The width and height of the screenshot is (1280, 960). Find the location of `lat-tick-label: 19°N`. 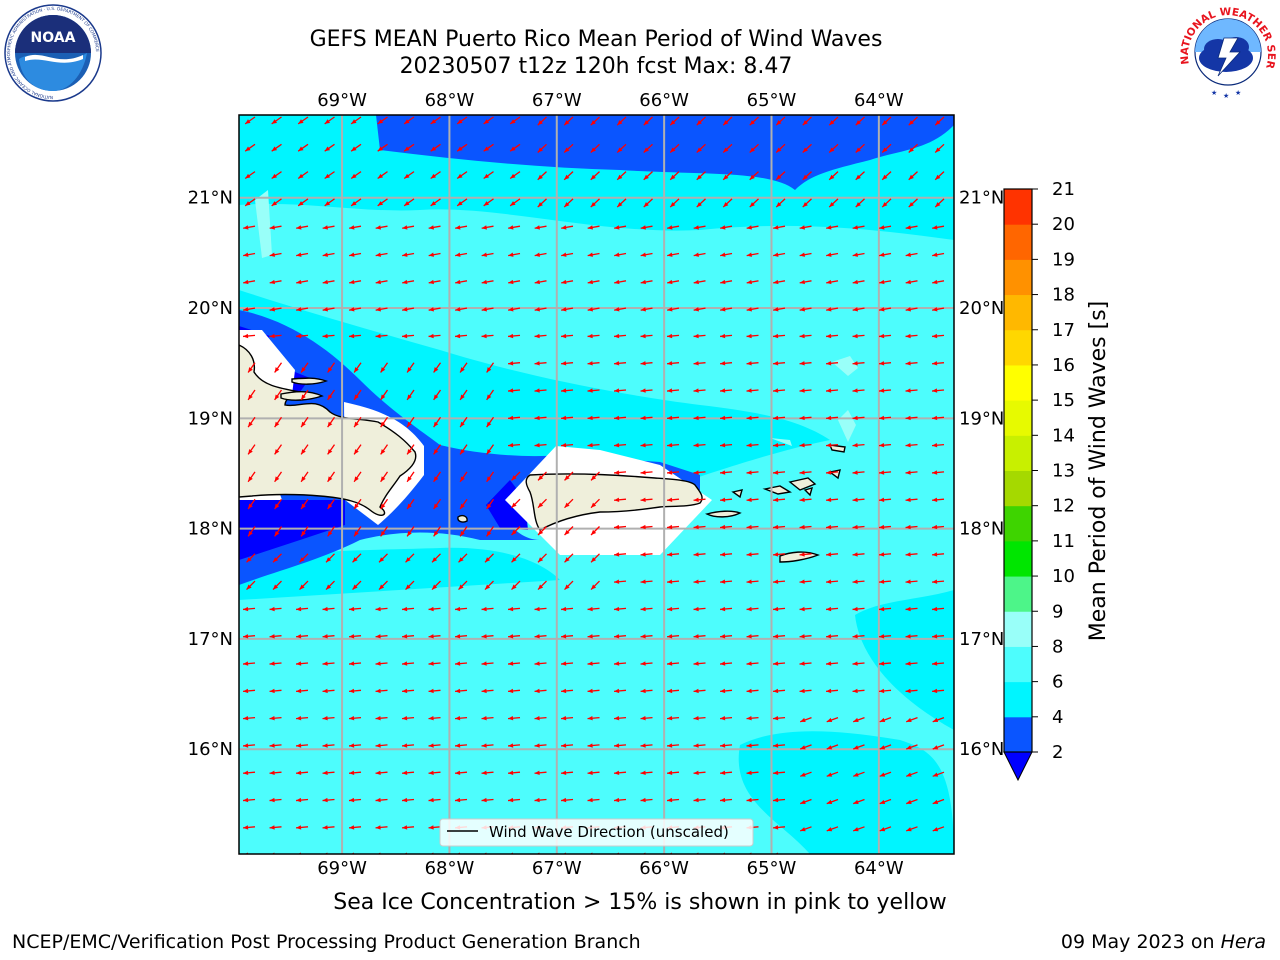

lat-tick-label: 19°N is located at coordinates (210, 418).